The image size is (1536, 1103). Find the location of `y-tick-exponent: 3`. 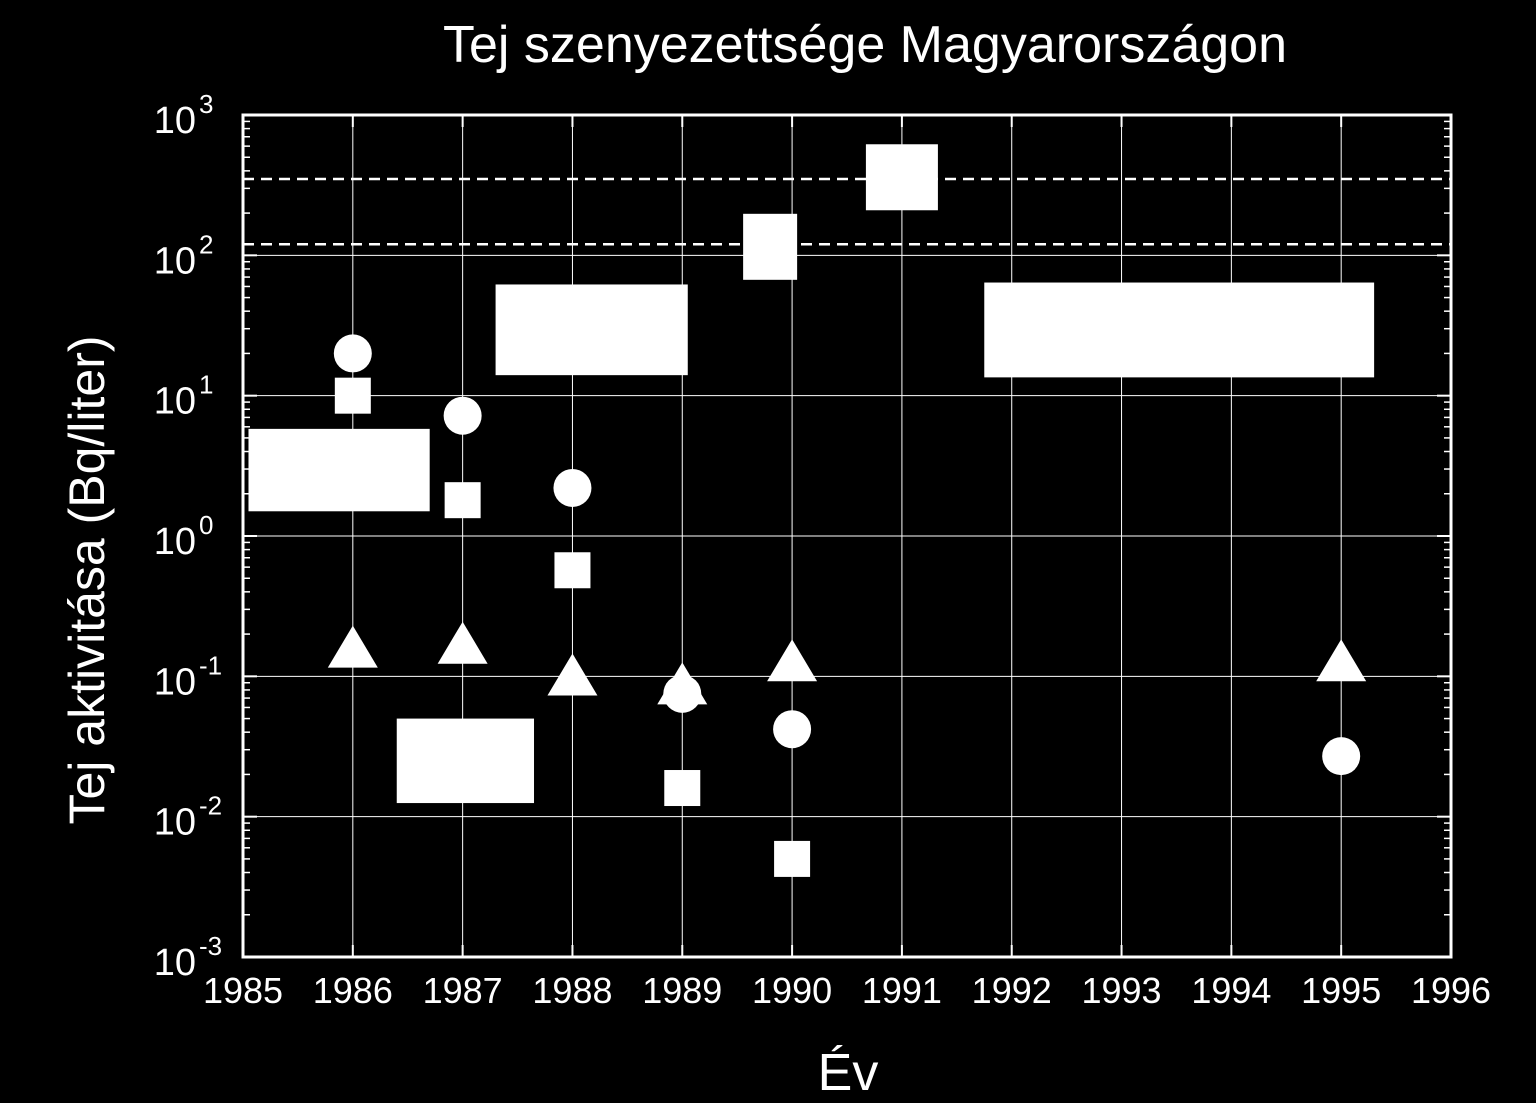

y-tick-exponent: 3 is located at coordinates (206, 104).